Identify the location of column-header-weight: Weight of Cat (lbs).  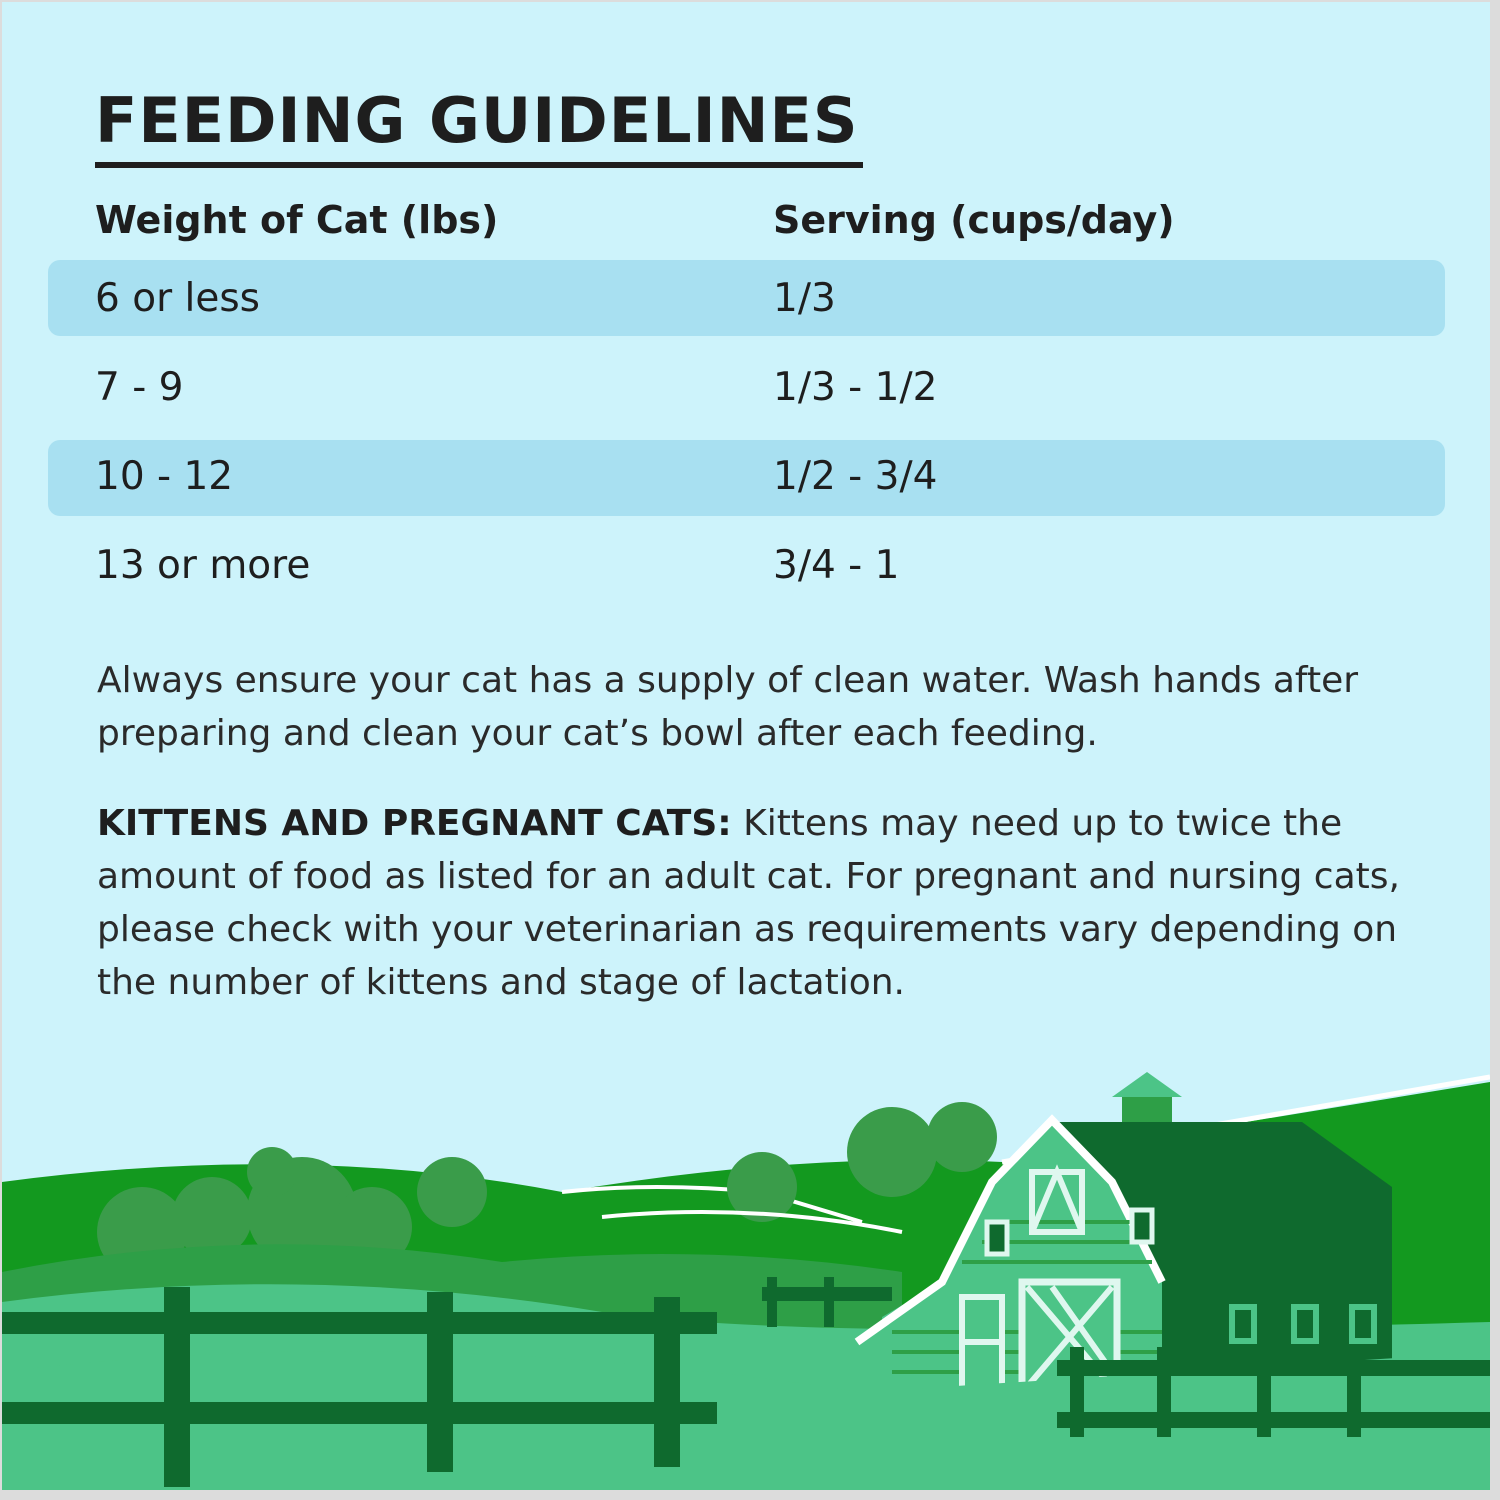
(297, 220).